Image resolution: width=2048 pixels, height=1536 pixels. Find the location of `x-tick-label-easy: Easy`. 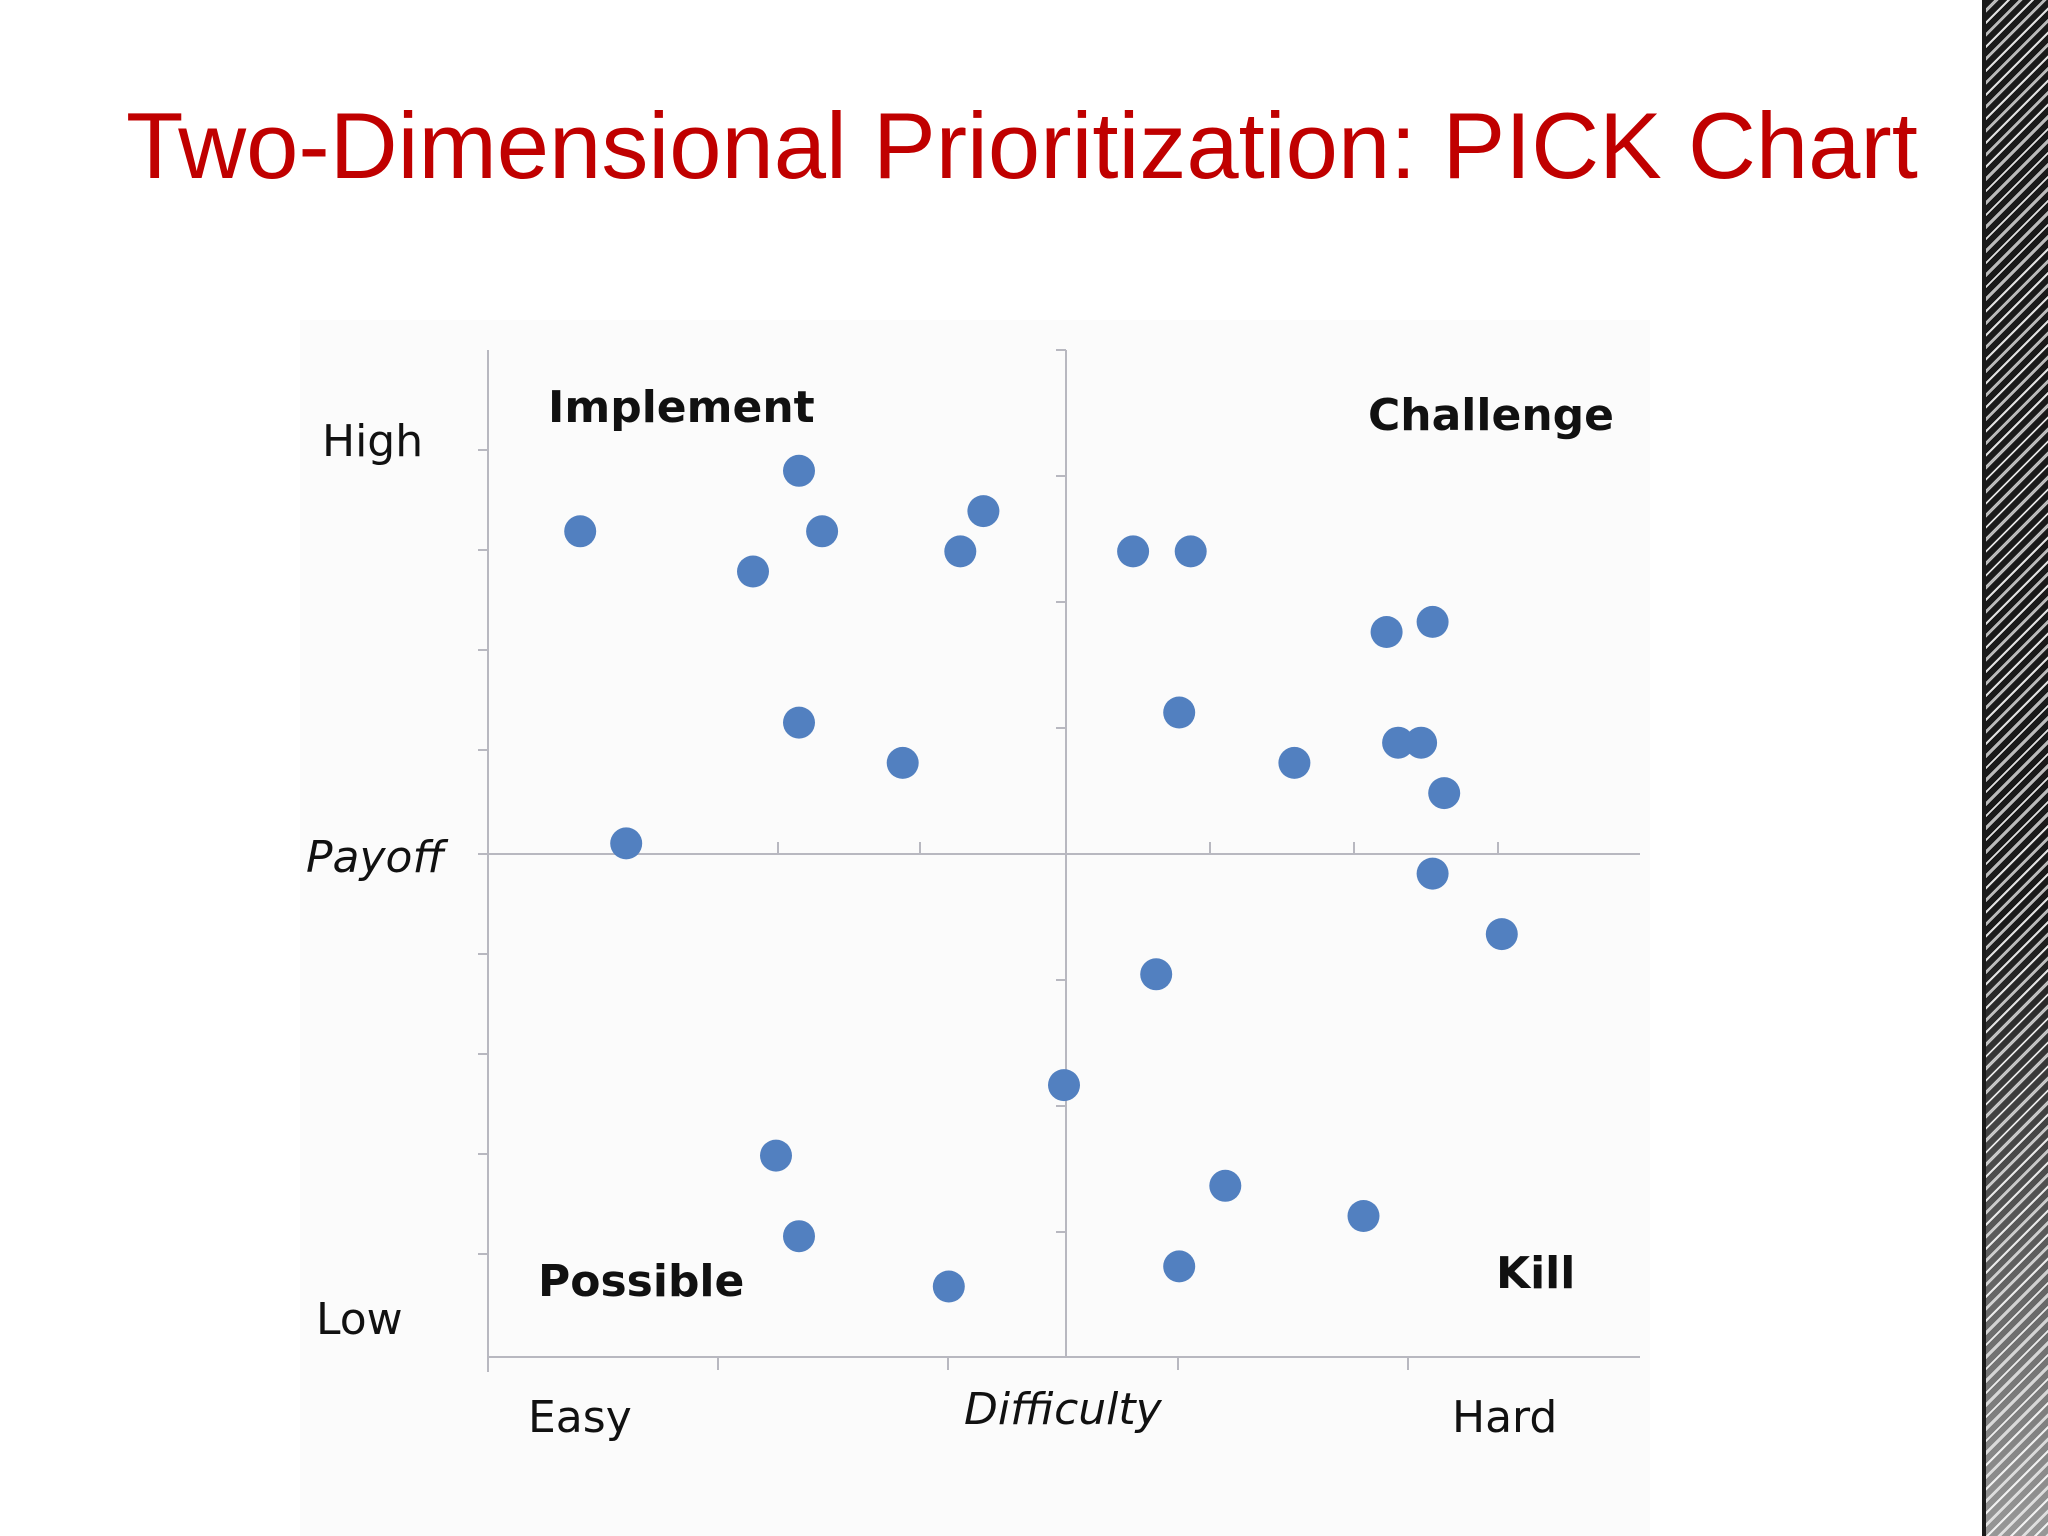

x-tick-label-easy: Easy is located at coordinates (580, 1417).